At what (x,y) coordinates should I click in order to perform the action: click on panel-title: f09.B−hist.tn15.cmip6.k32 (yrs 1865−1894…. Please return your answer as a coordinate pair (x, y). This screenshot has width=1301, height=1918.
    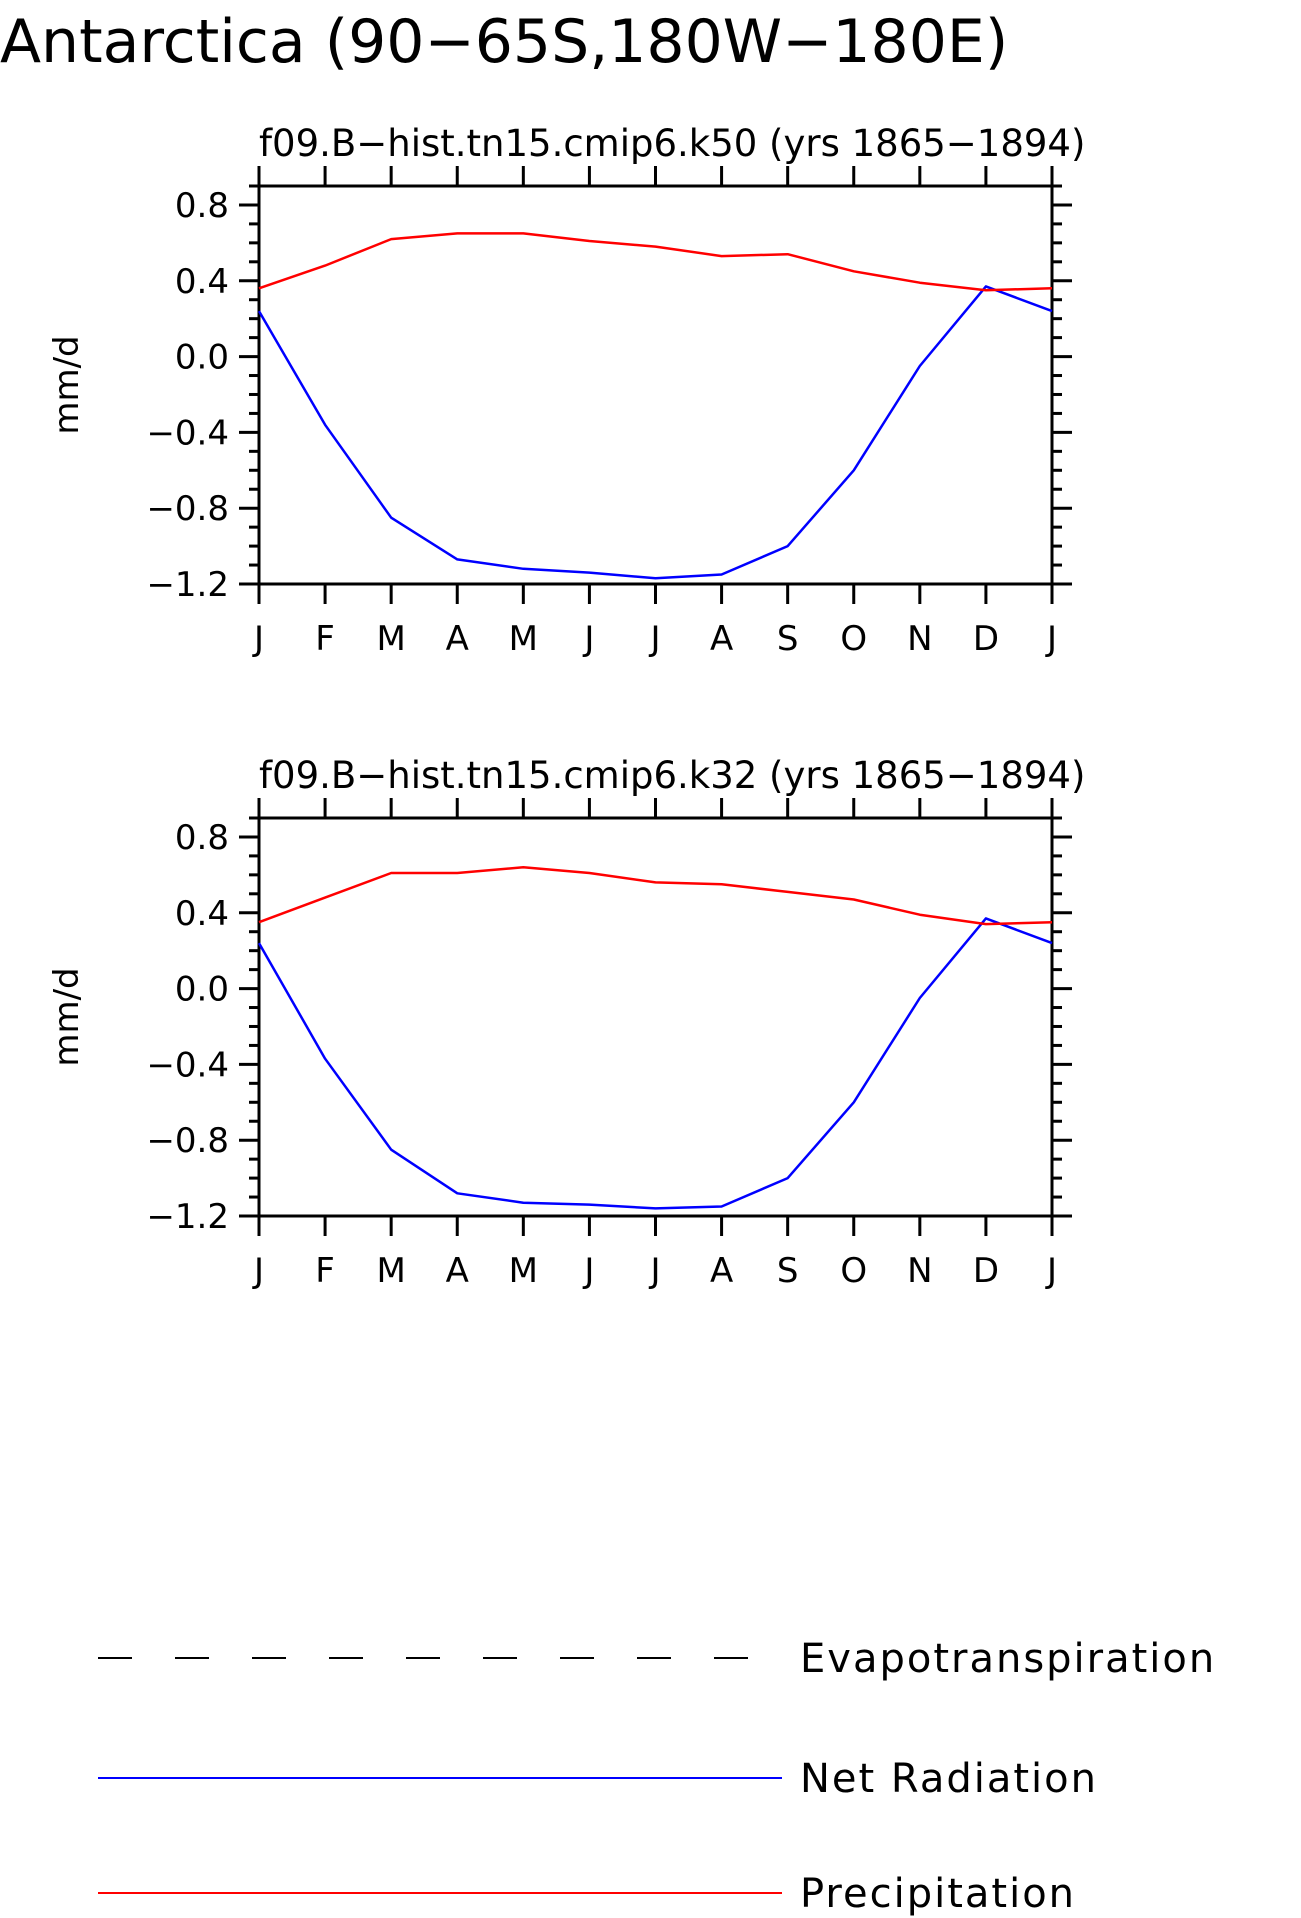
    Looking at the image, I should click on (672, 775).